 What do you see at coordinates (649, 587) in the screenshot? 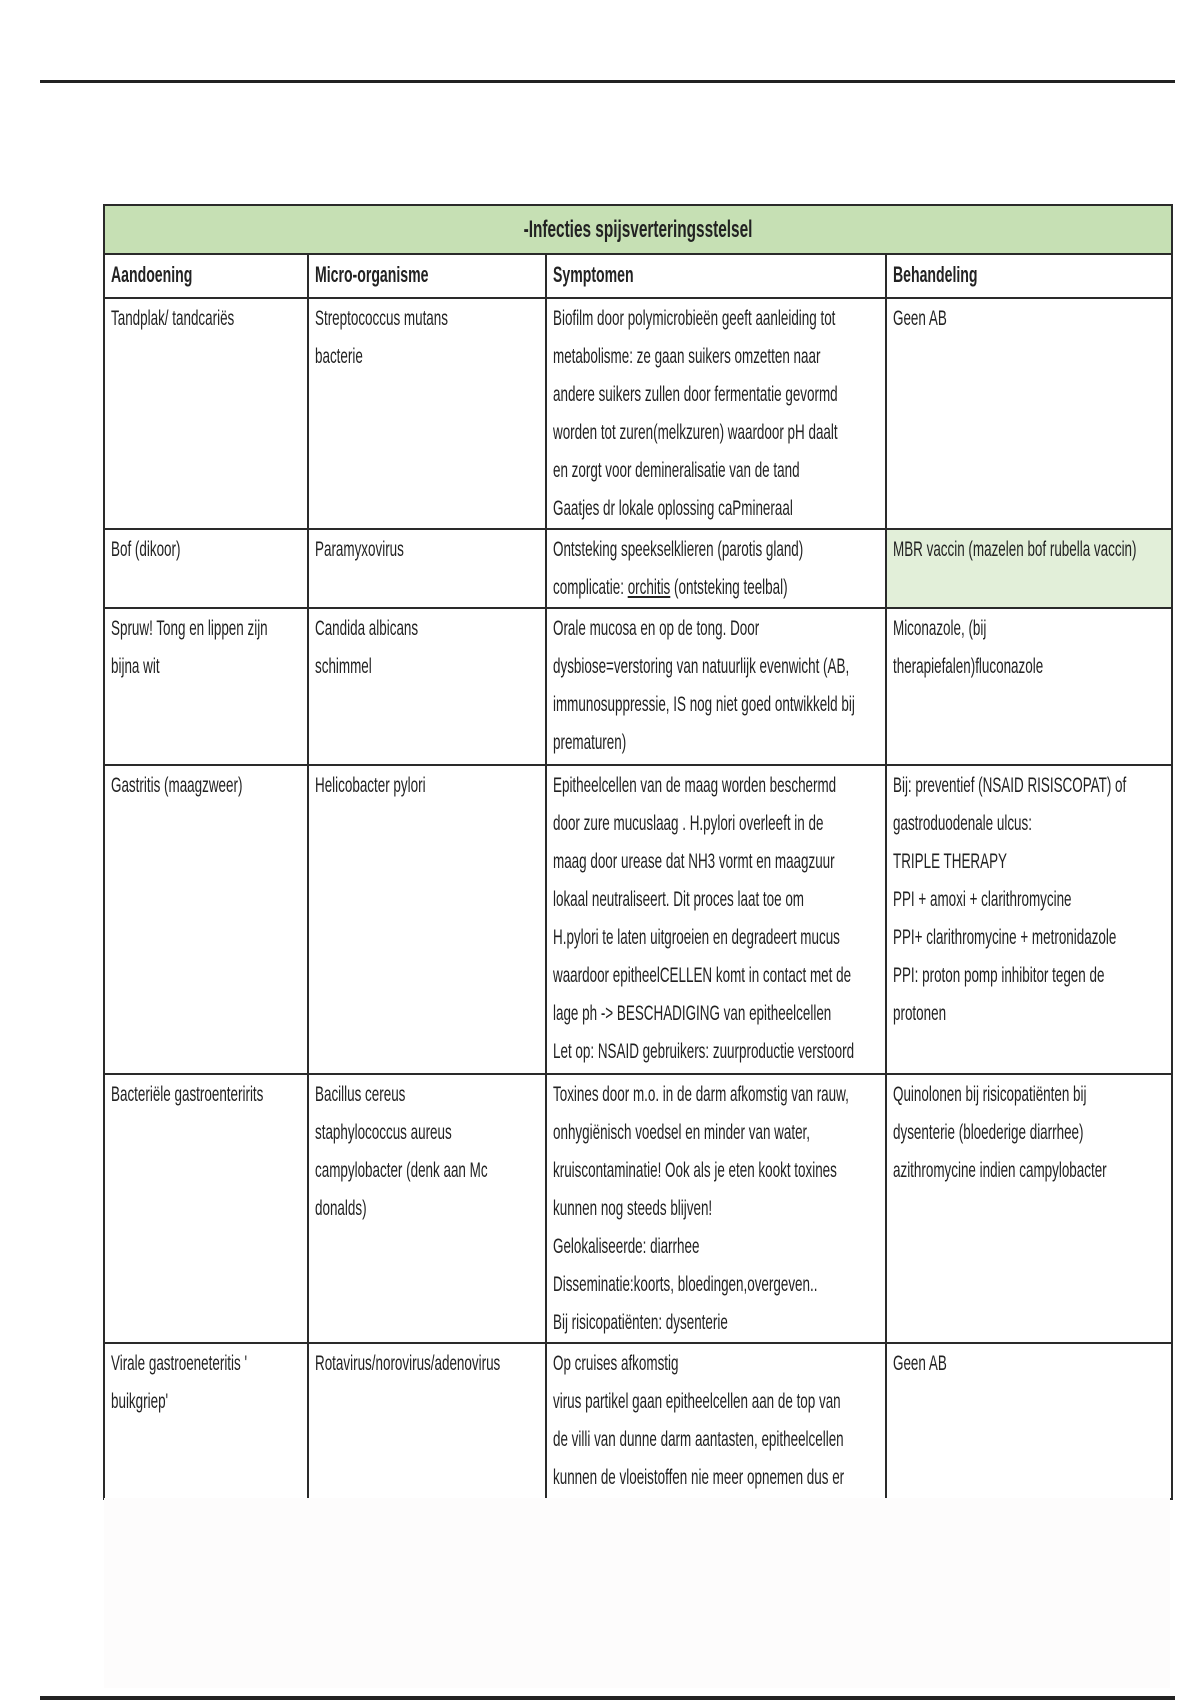
I see `underlined-term: orchitis` at bounding box center [649, 587].